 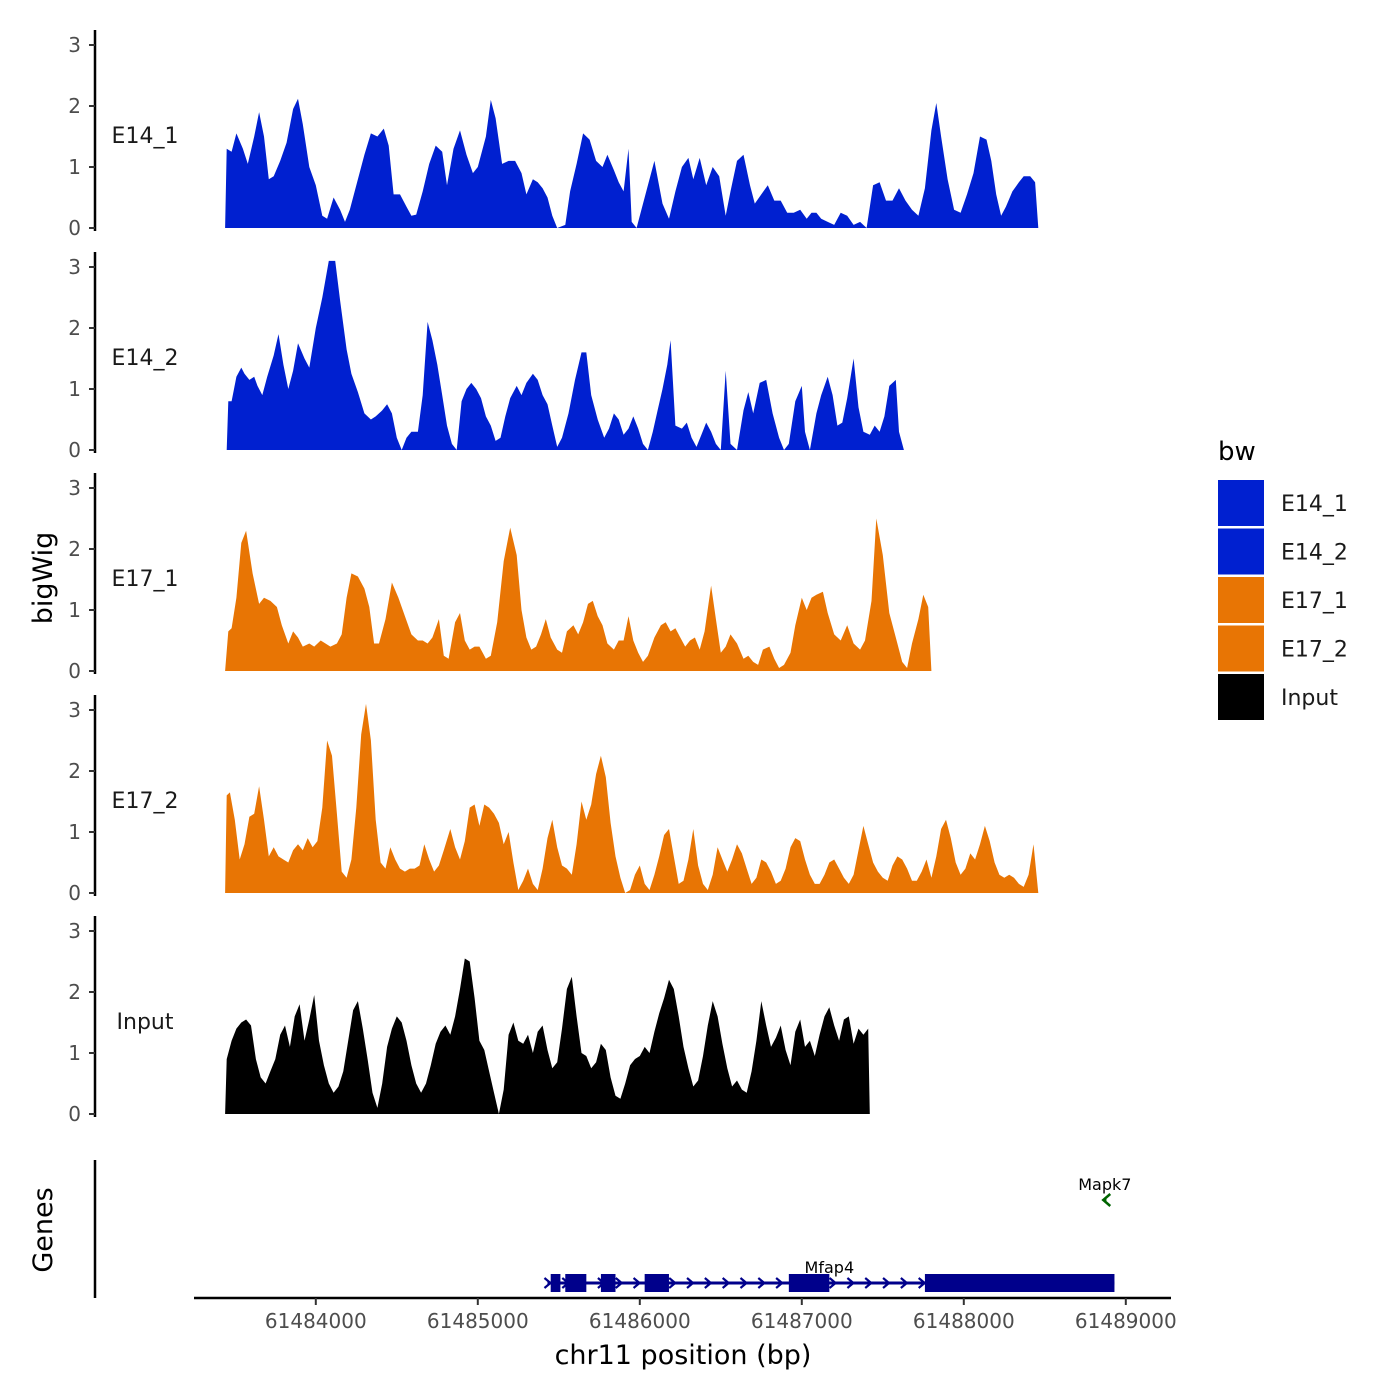 I want to click on panel-e14-1: 0 1 2 3 E14_1, so click(x=553, y=135).